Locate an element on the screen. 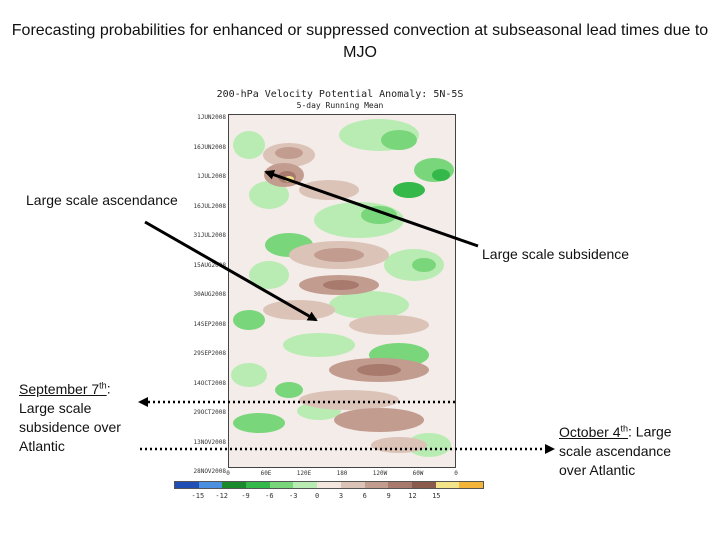 Image resolution: width=720 pixels, height=540 pixels. x-tick-label: 120W is located at coordinates (380, 473).